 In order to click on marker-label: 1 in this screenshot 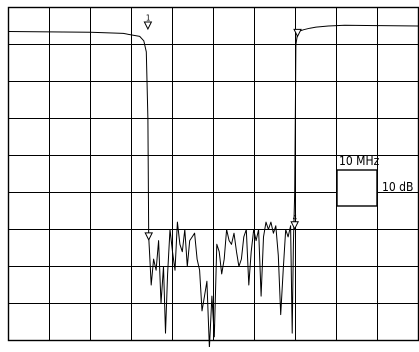, I will do `click(148, 18)`.